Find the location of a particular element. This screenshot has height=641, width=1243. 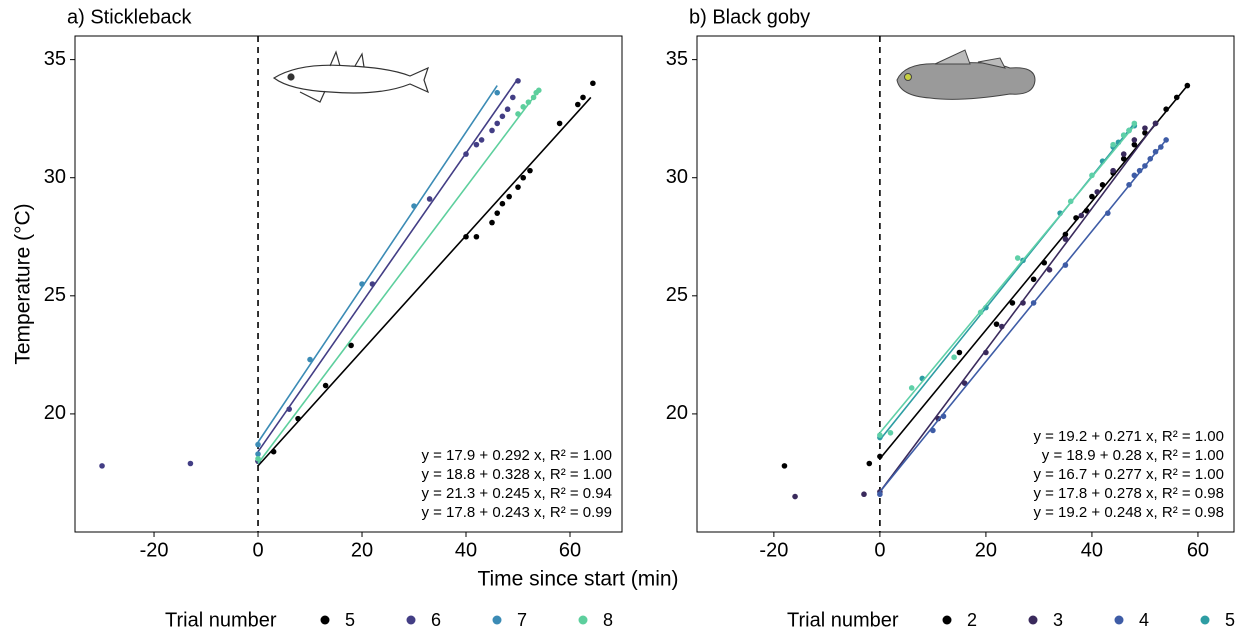

x-tick-label: 20 is located at coordinates (986, 550).